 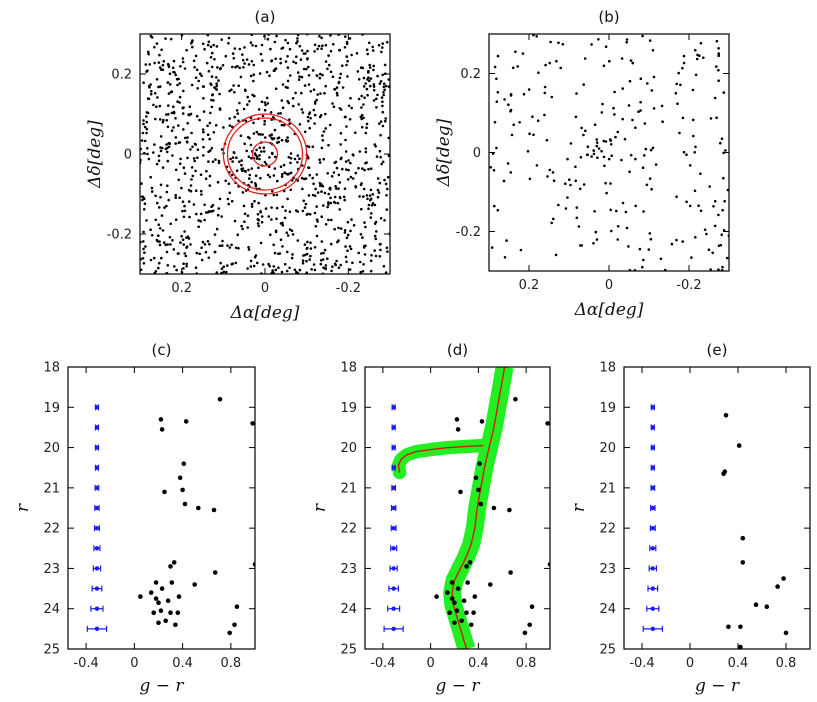 What do you see at coordinates (609, 152) in the screenshot?
I see `plot-frame` at bounding box center [609, 152].